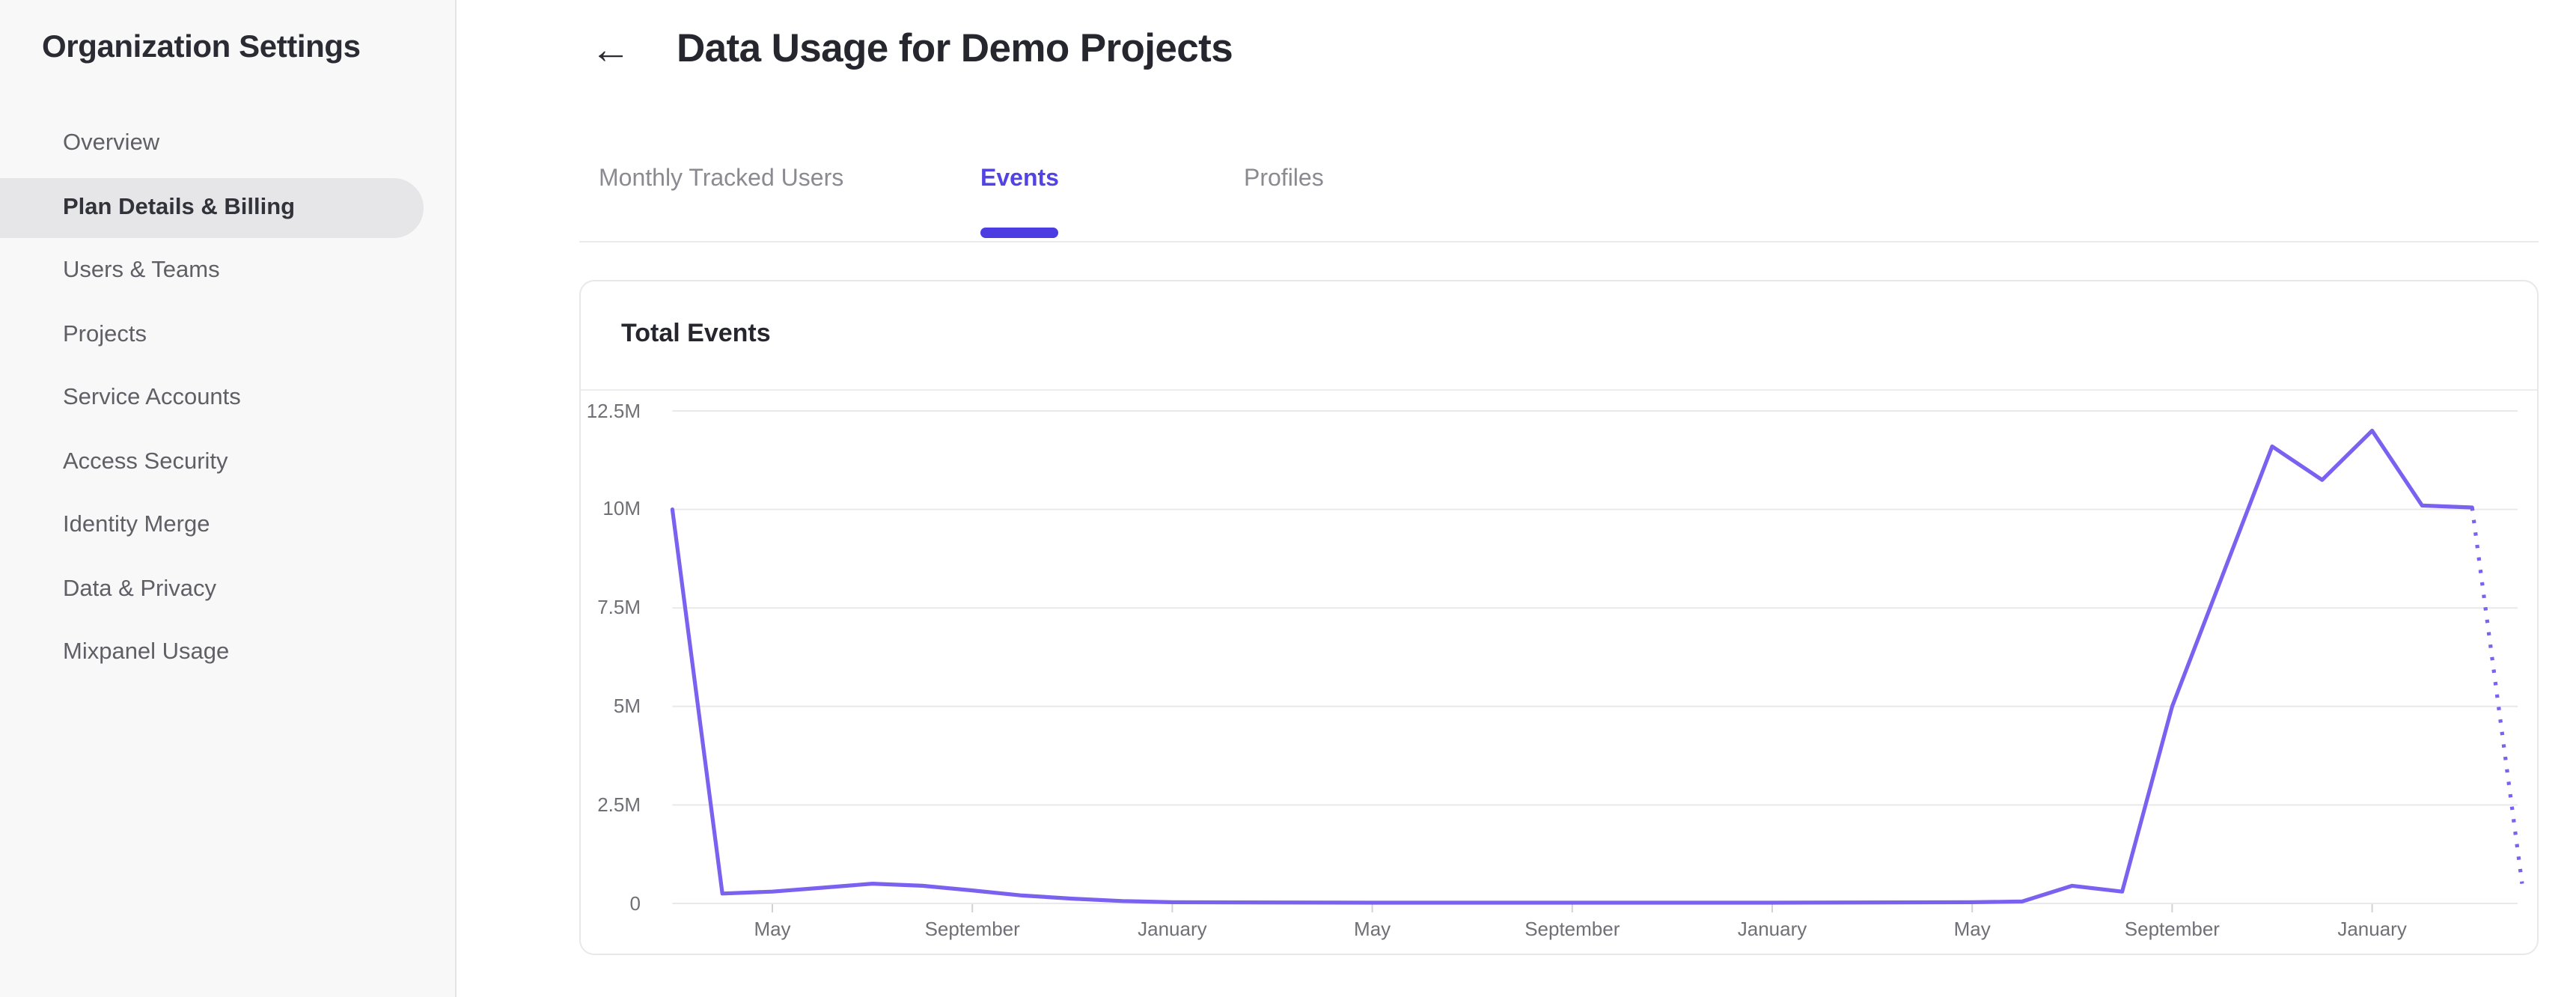 The height and width of the screenshot is (997, 2576). What do you see at coordinates (140, 589) in the screenshot?
I see `sidebar-item-data-privacy: Data & Privacy` at bounding box center [140, 589].